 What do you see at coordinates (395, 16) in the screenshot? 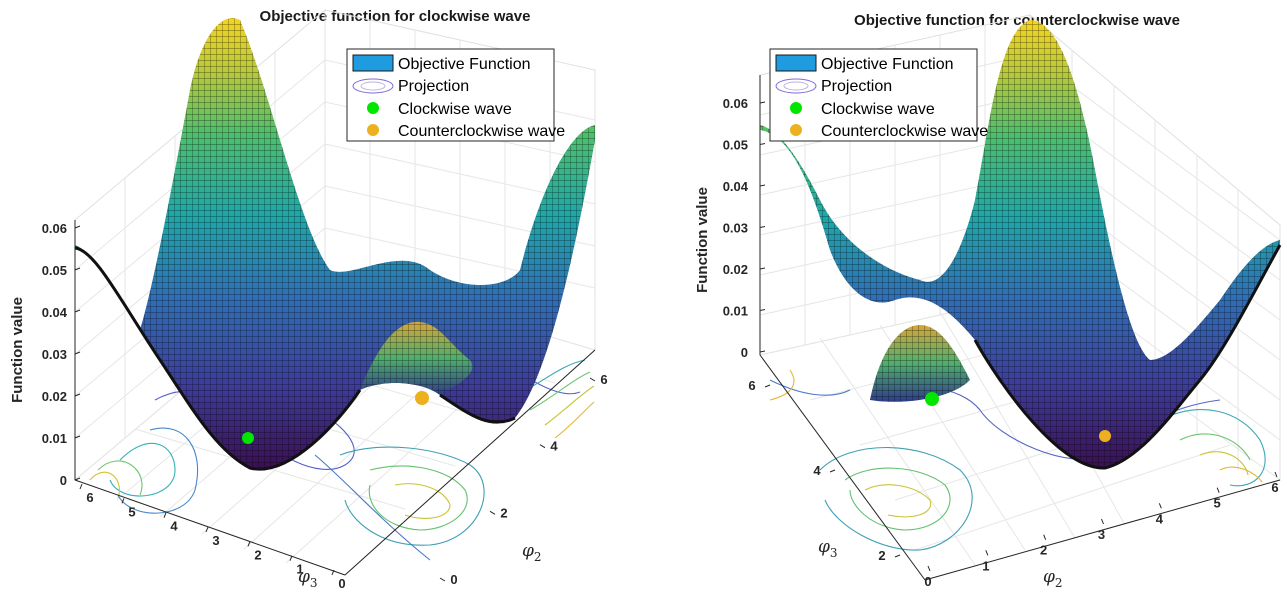
I see `left-title: Objective function for clockwise wave` at bounding box center [395, 16].